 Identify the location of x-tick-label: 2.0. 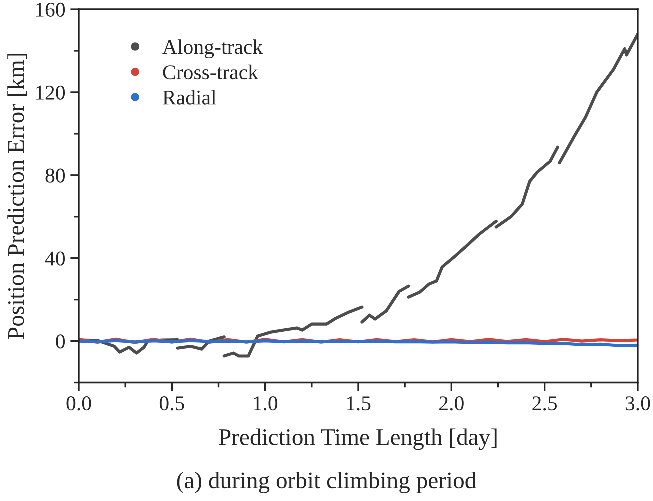
(452, 403).